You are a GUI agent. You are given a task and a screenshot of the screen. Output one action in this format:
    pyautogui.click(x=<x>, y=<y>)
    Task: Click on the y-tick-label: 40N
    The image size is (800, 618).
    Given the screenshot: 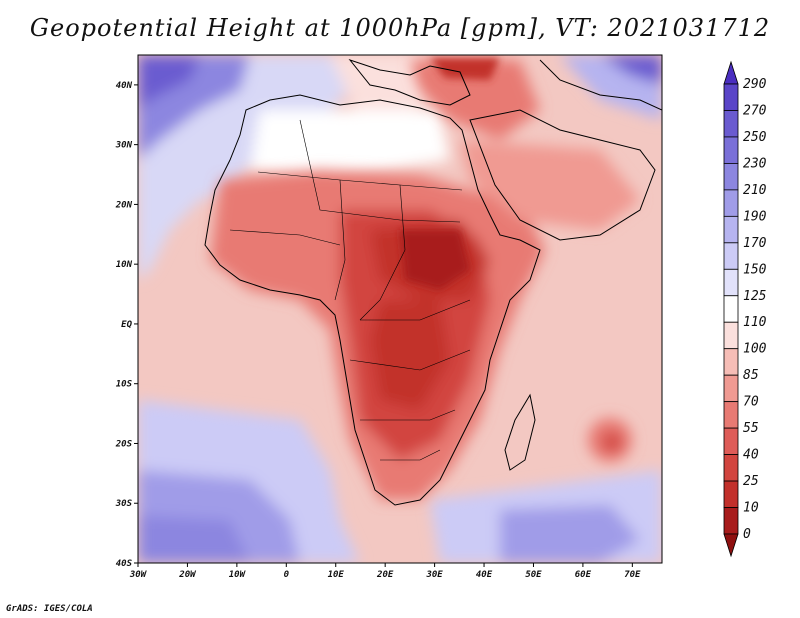 What is the action you would take?
    pyautogui.click(x=124, y=86)
    